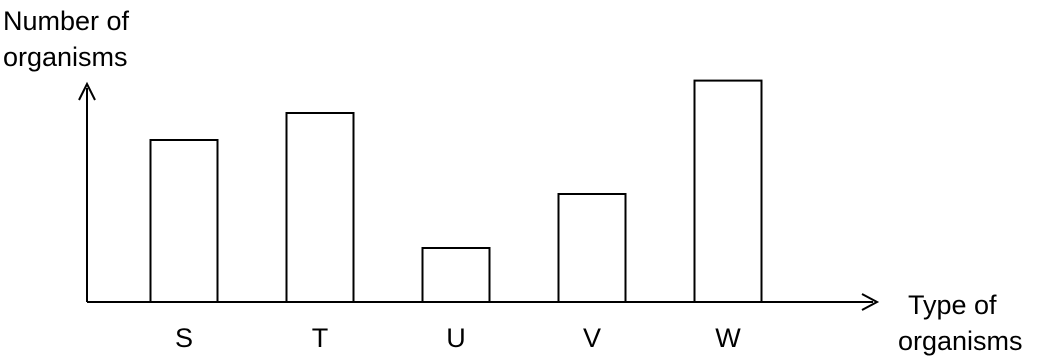 The width and height of the screenshot is (1055, 357). What do you see at coordinates (728, 191) in the screenshot?
I see `bar-w` at bounding box center [728, 191].